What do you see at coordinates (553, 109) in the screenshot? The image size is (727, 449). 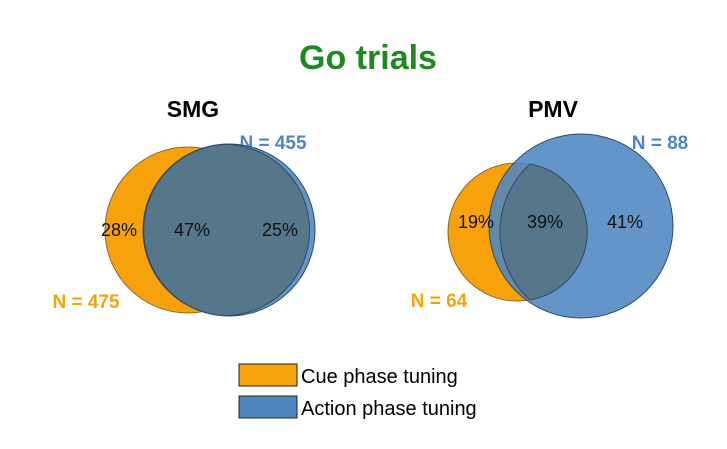 I see `panel-title-pmv: PMV` at bounding box center [553, 109].